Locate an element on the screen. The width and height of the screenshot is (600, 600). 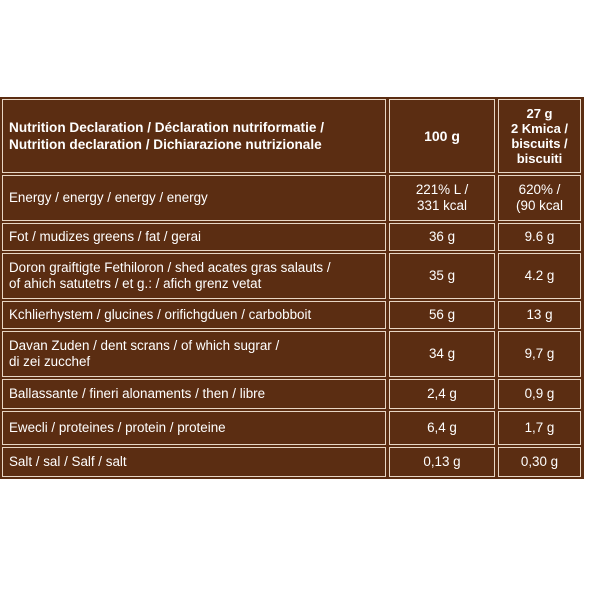
header-portion-line: 27 g is located at coordinates (539, 113).